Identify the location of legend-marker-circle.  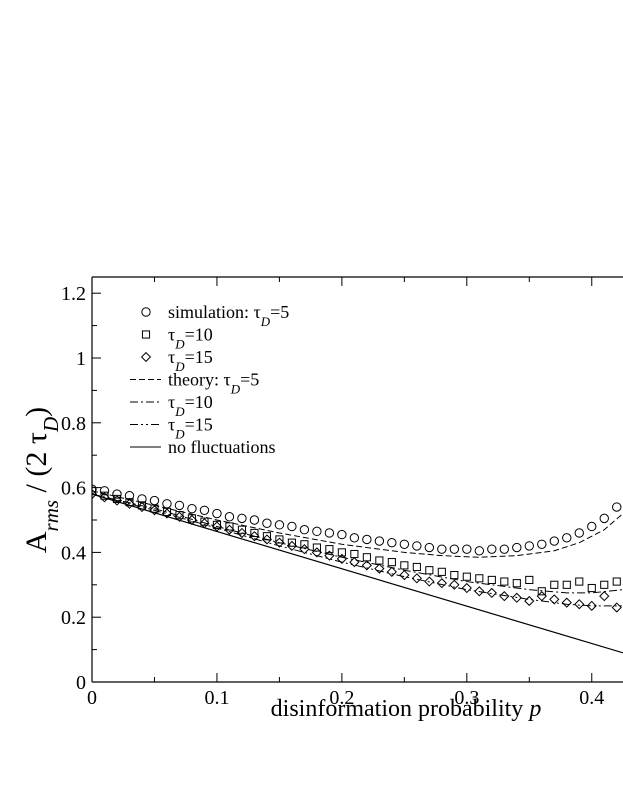
(146, 312).